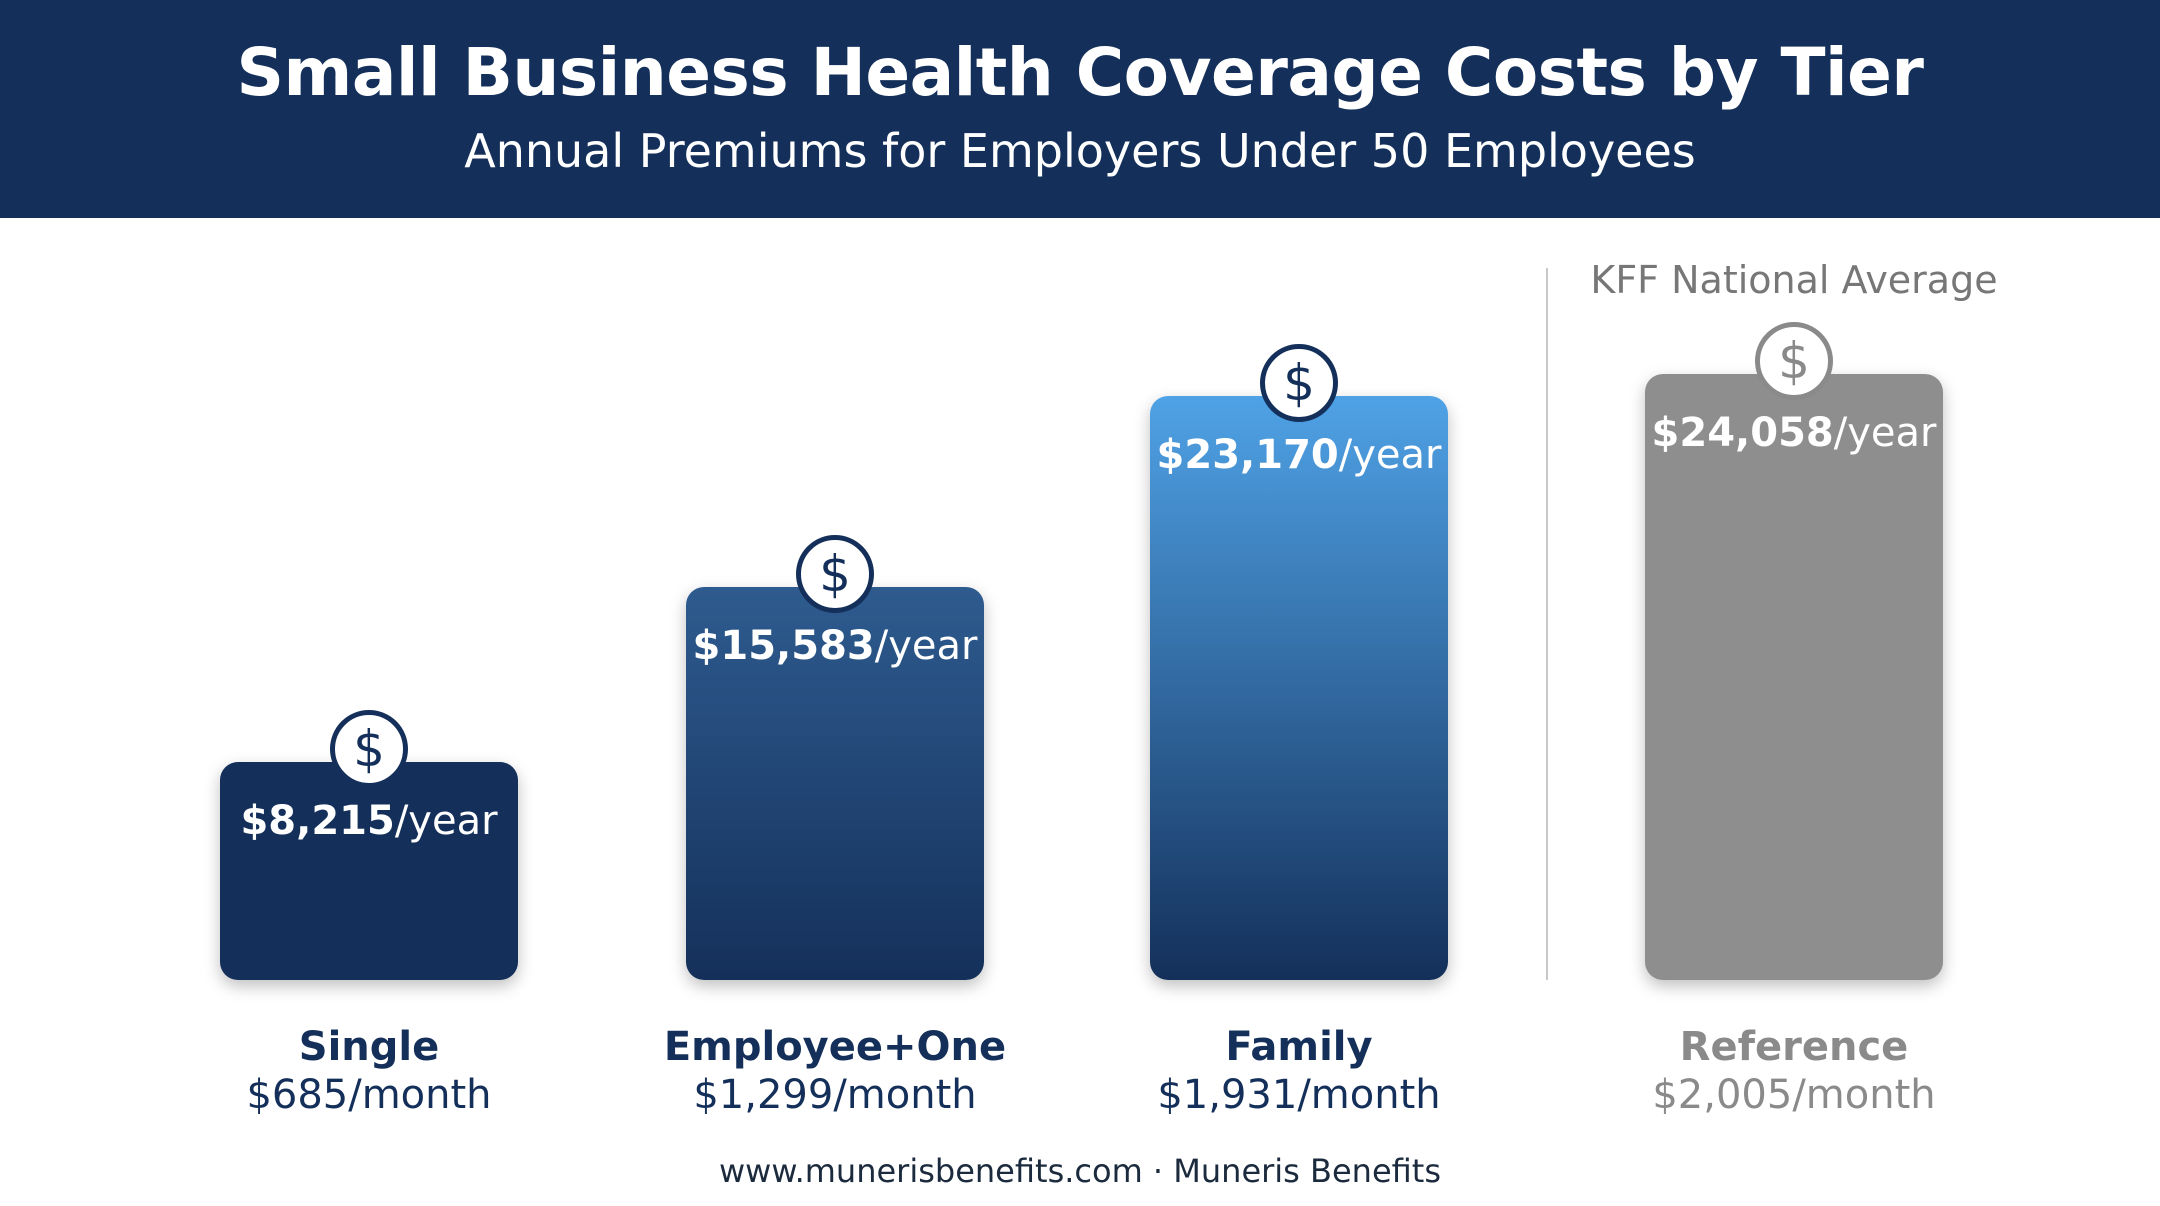 The image size is (2160, 1206). I want to click on bar-family: $23,170/year, so click(1299, 688).